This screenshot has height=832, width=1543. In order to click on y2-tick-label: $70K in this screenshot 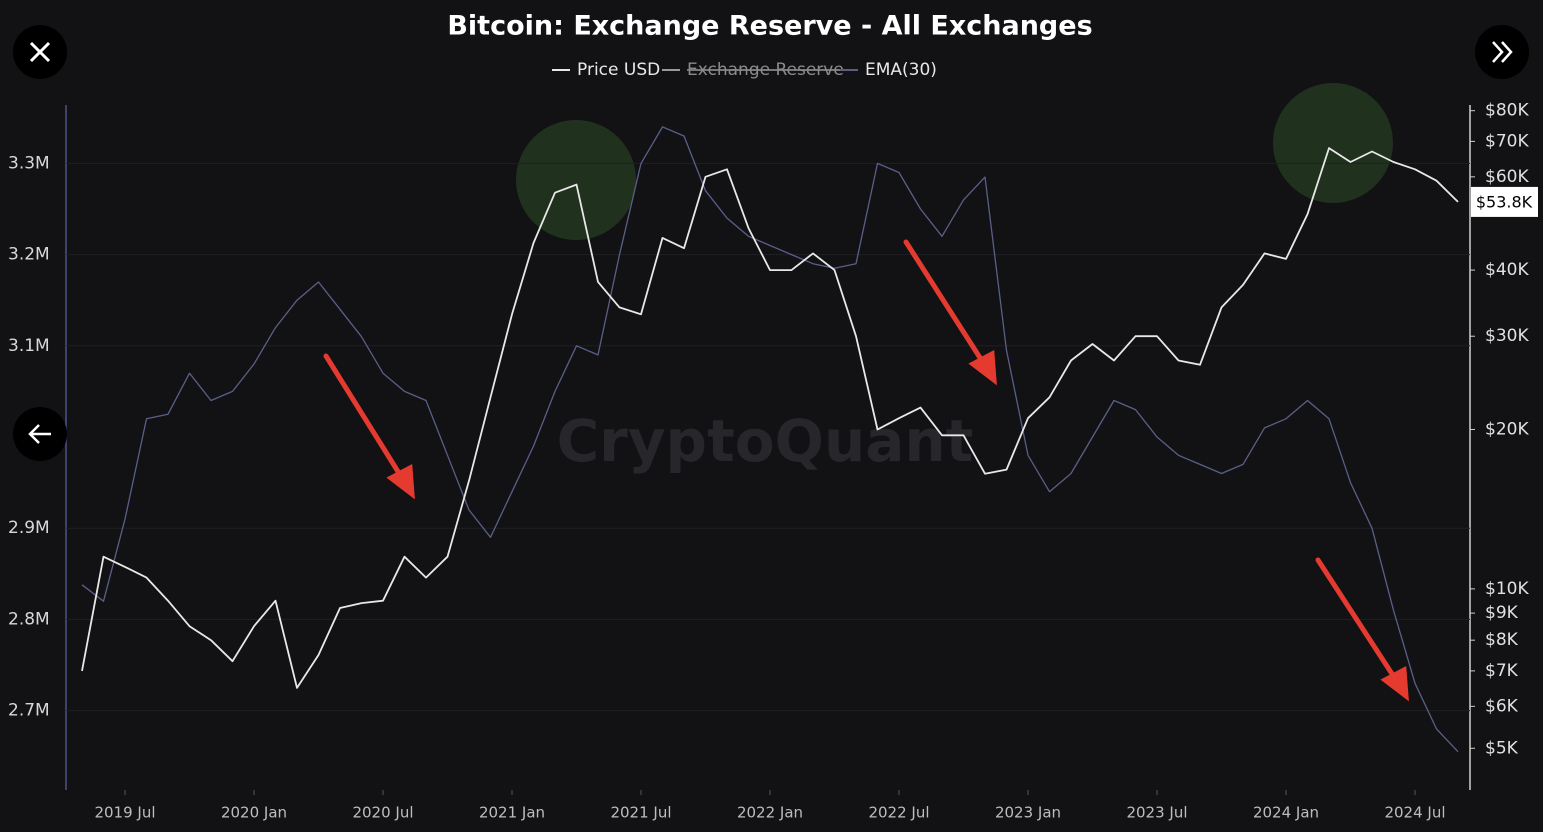, I will do `click(1507, 141)`.